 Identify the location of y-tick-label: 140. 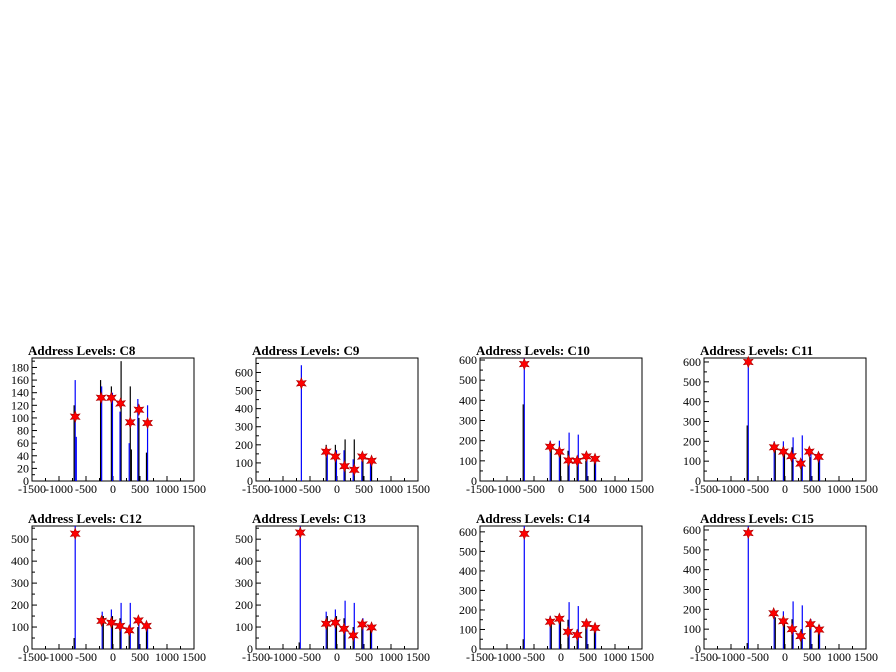
(20, 393).